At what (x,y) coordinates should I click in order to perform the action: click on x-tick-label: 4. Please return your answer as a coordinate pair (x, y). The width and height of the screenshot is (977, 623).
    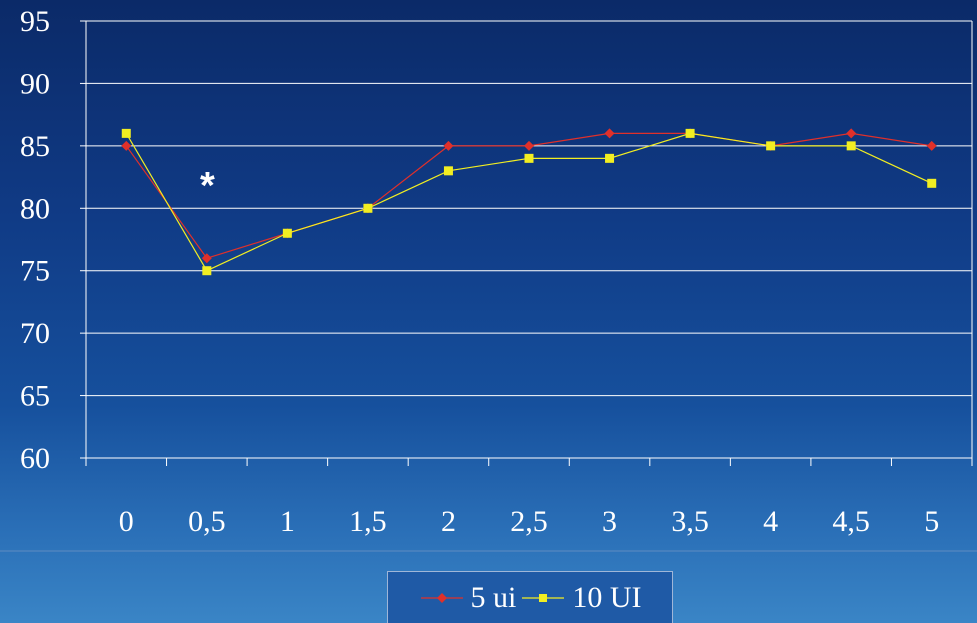
    Looking at the image, I should click on (770, 521).